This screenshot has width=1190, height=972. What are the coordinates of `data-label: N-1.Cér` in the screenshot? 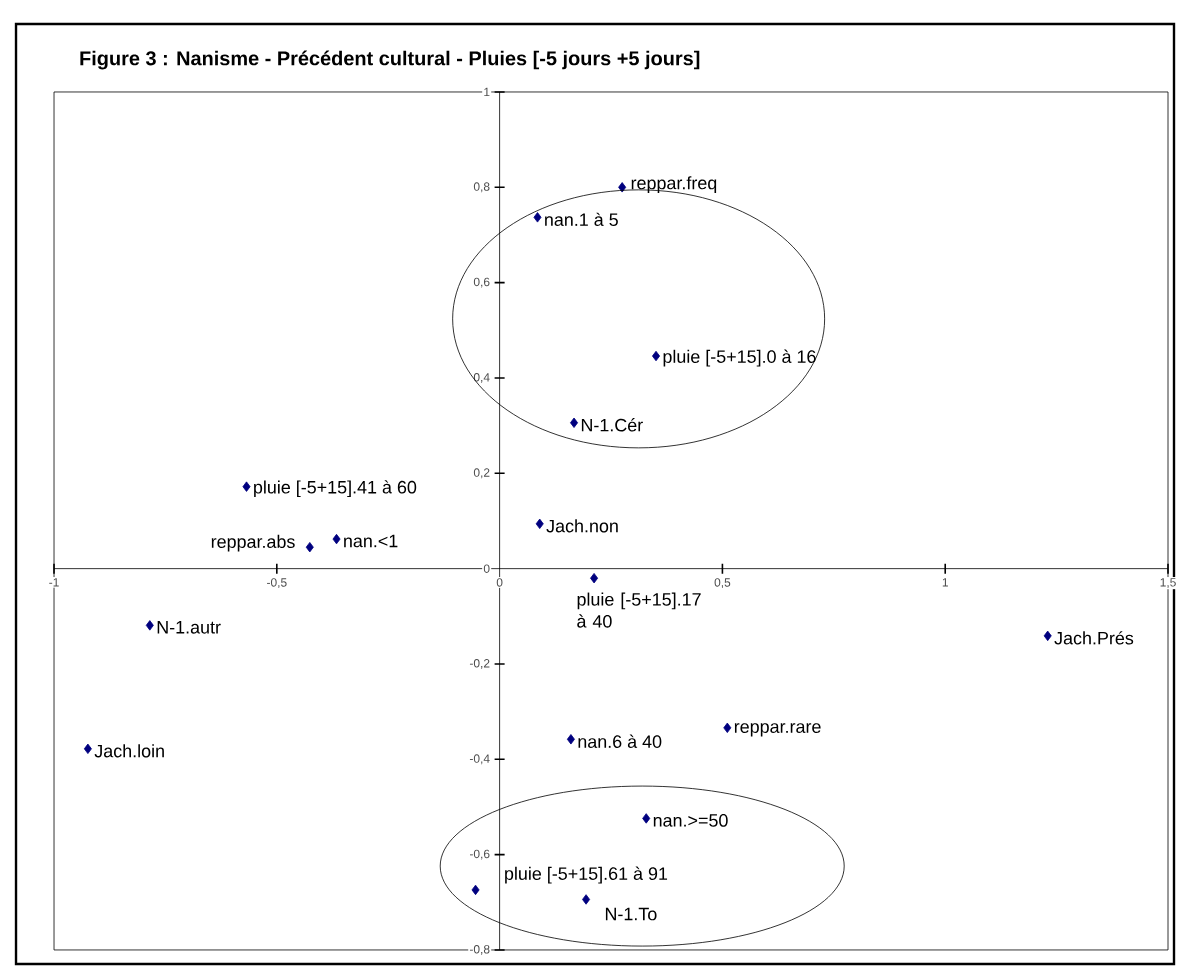 It's located at (612, 425).